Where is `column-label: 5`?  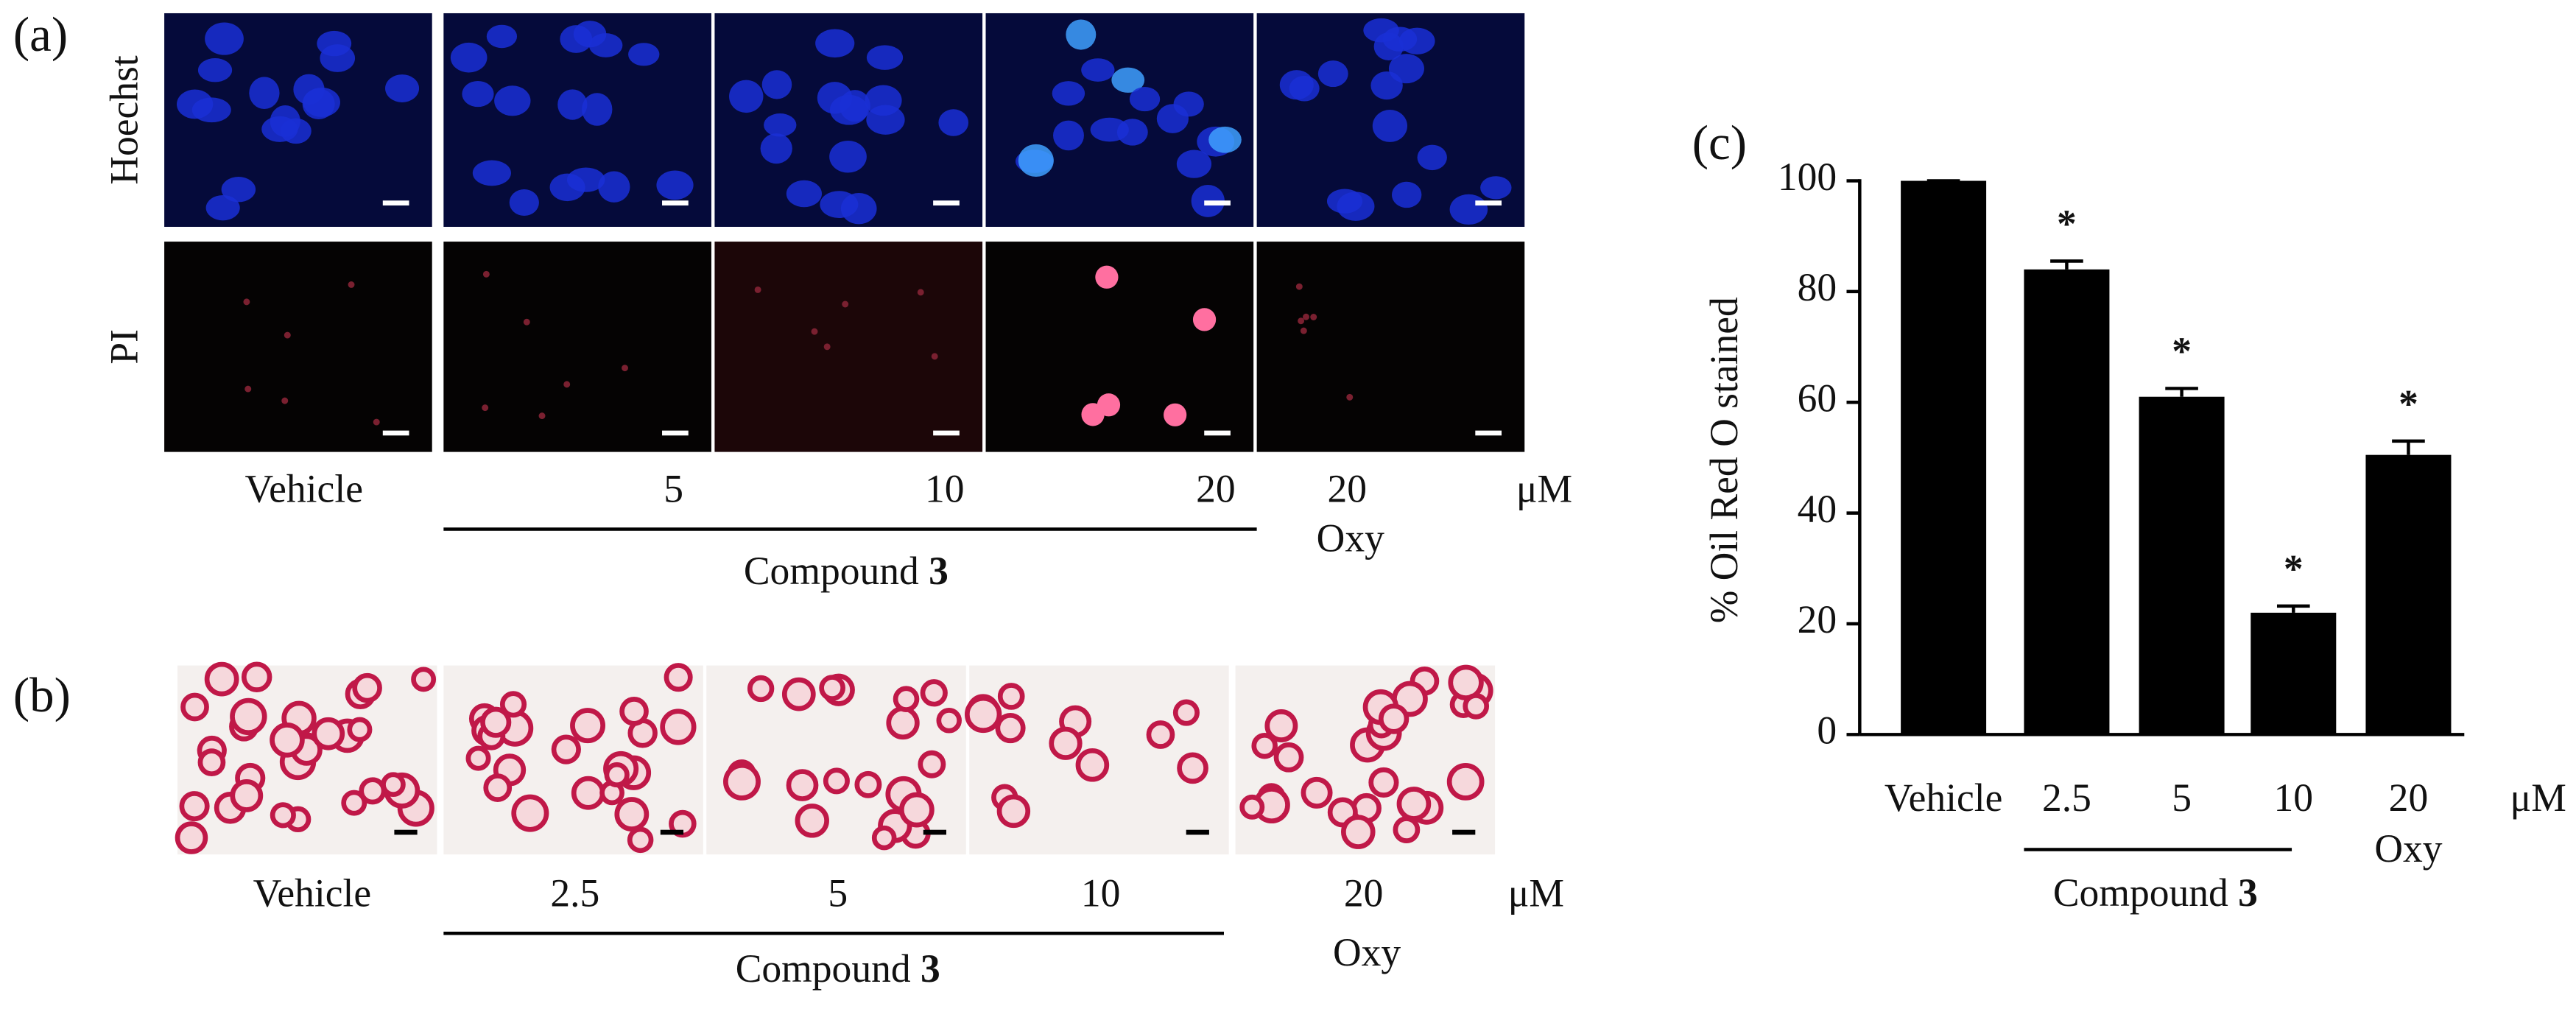 column-label: 5 is located at coordinates (673, 489).